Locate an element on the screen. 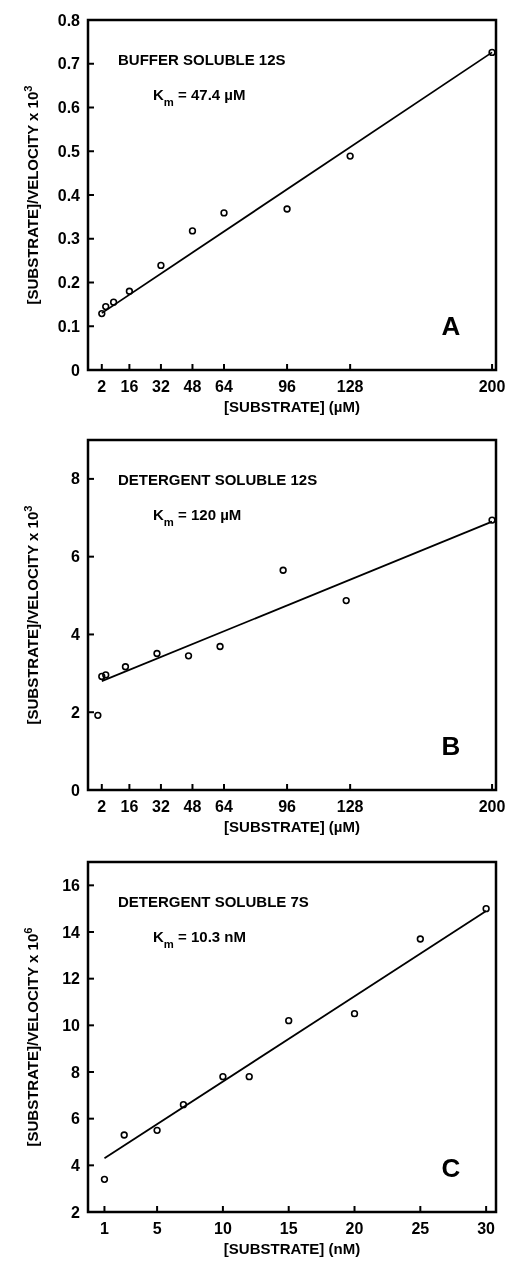 The height and width of the screenshot is (1277, 522). annotation: A is located at coordinates (451, 326).